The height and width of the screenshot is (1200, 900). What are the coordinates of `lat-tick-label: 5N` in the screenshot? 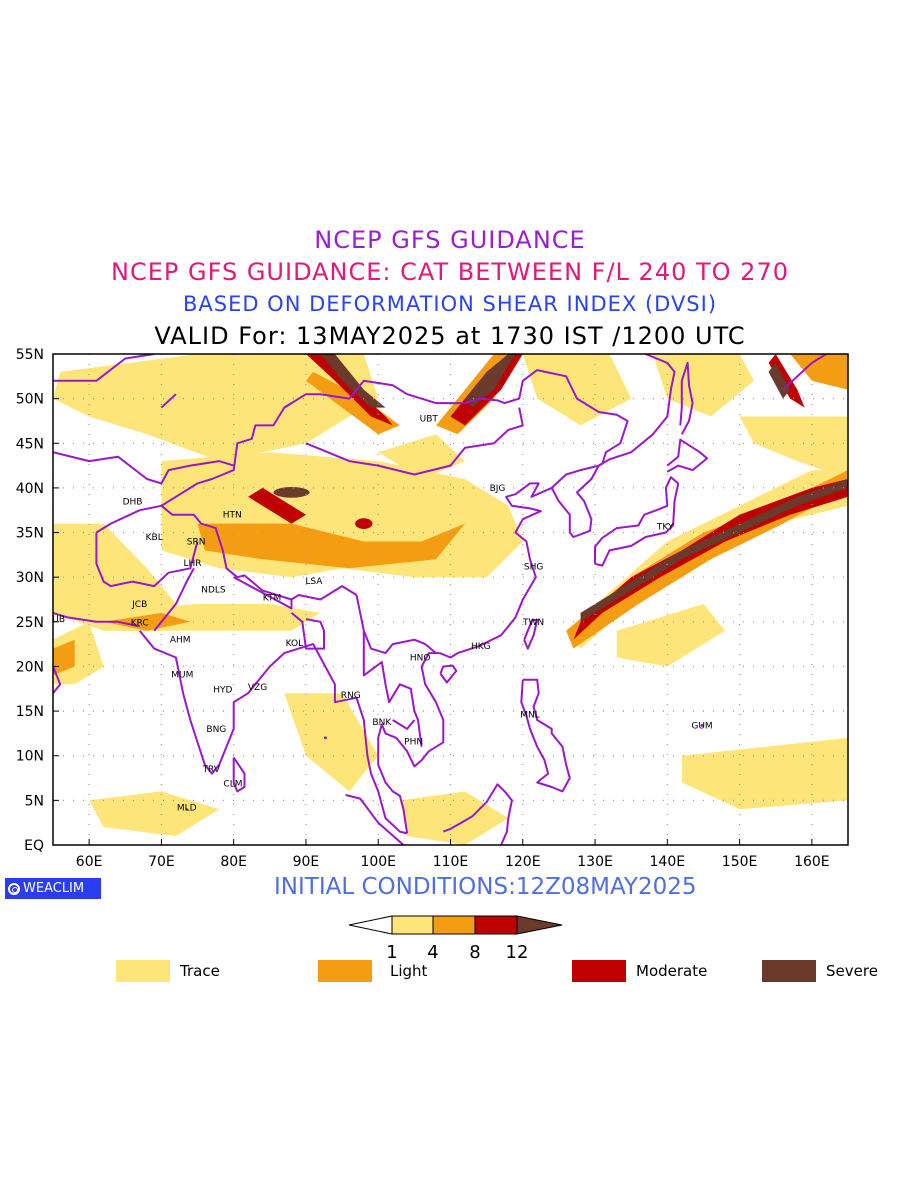 It's located at (34, 801).